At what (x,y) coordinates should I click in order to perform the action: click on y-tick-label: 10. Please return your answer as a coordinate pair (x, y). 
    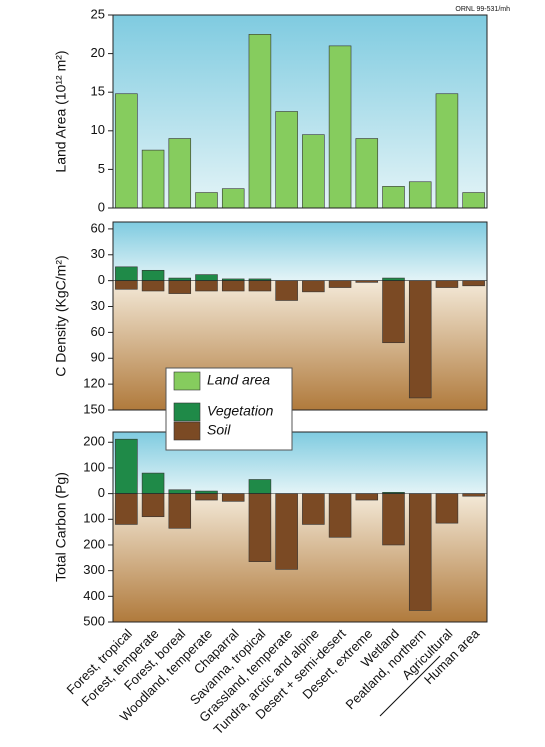
    Looking at the image, I should click on (98, 129).